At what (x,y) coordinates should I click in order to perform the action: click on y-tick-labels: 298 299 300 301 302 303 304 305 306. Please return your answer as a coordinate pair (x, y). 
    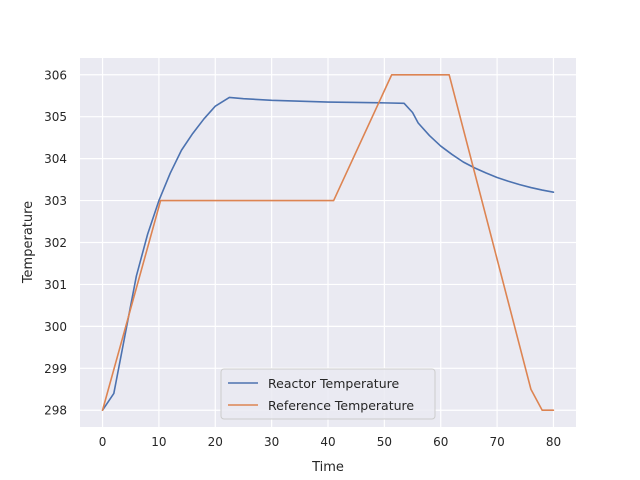
    Looking at the image, I should click on (55, 242).